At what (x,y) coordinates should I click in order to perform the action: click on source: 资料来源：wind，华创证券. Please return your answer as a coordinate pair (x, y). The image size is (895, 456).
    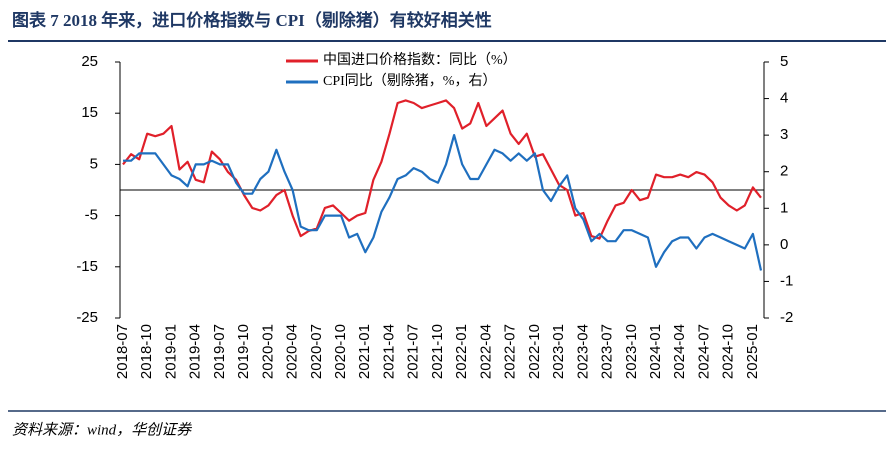
    Looking at the image, I should click on (102, 429).